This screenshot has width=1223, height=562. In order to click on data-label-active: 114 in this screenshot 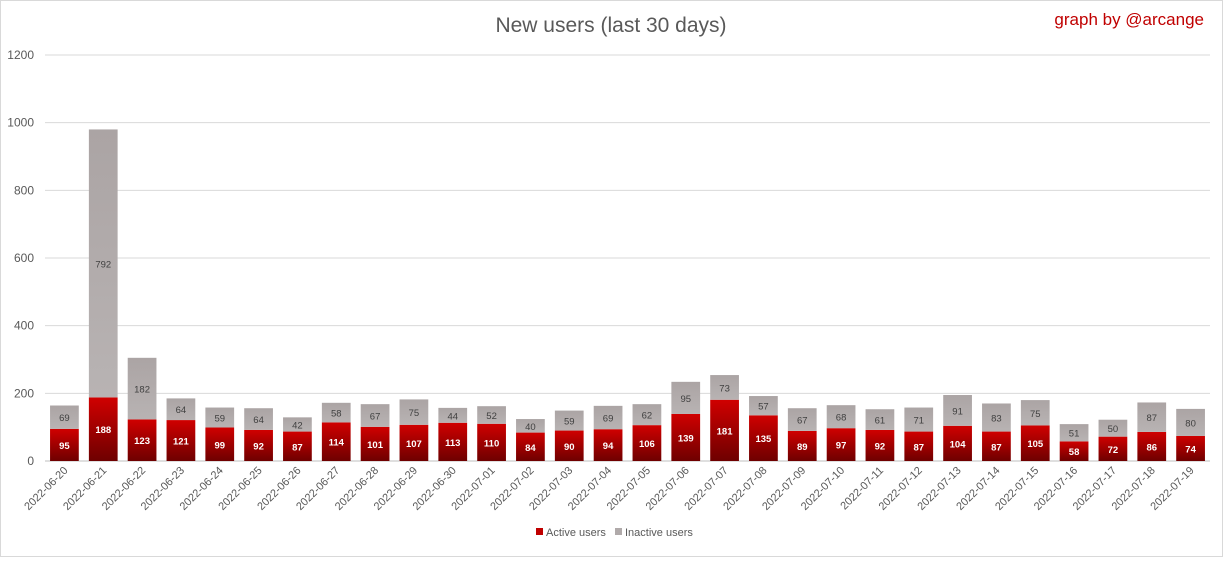, I will do `click(337, 443)`.